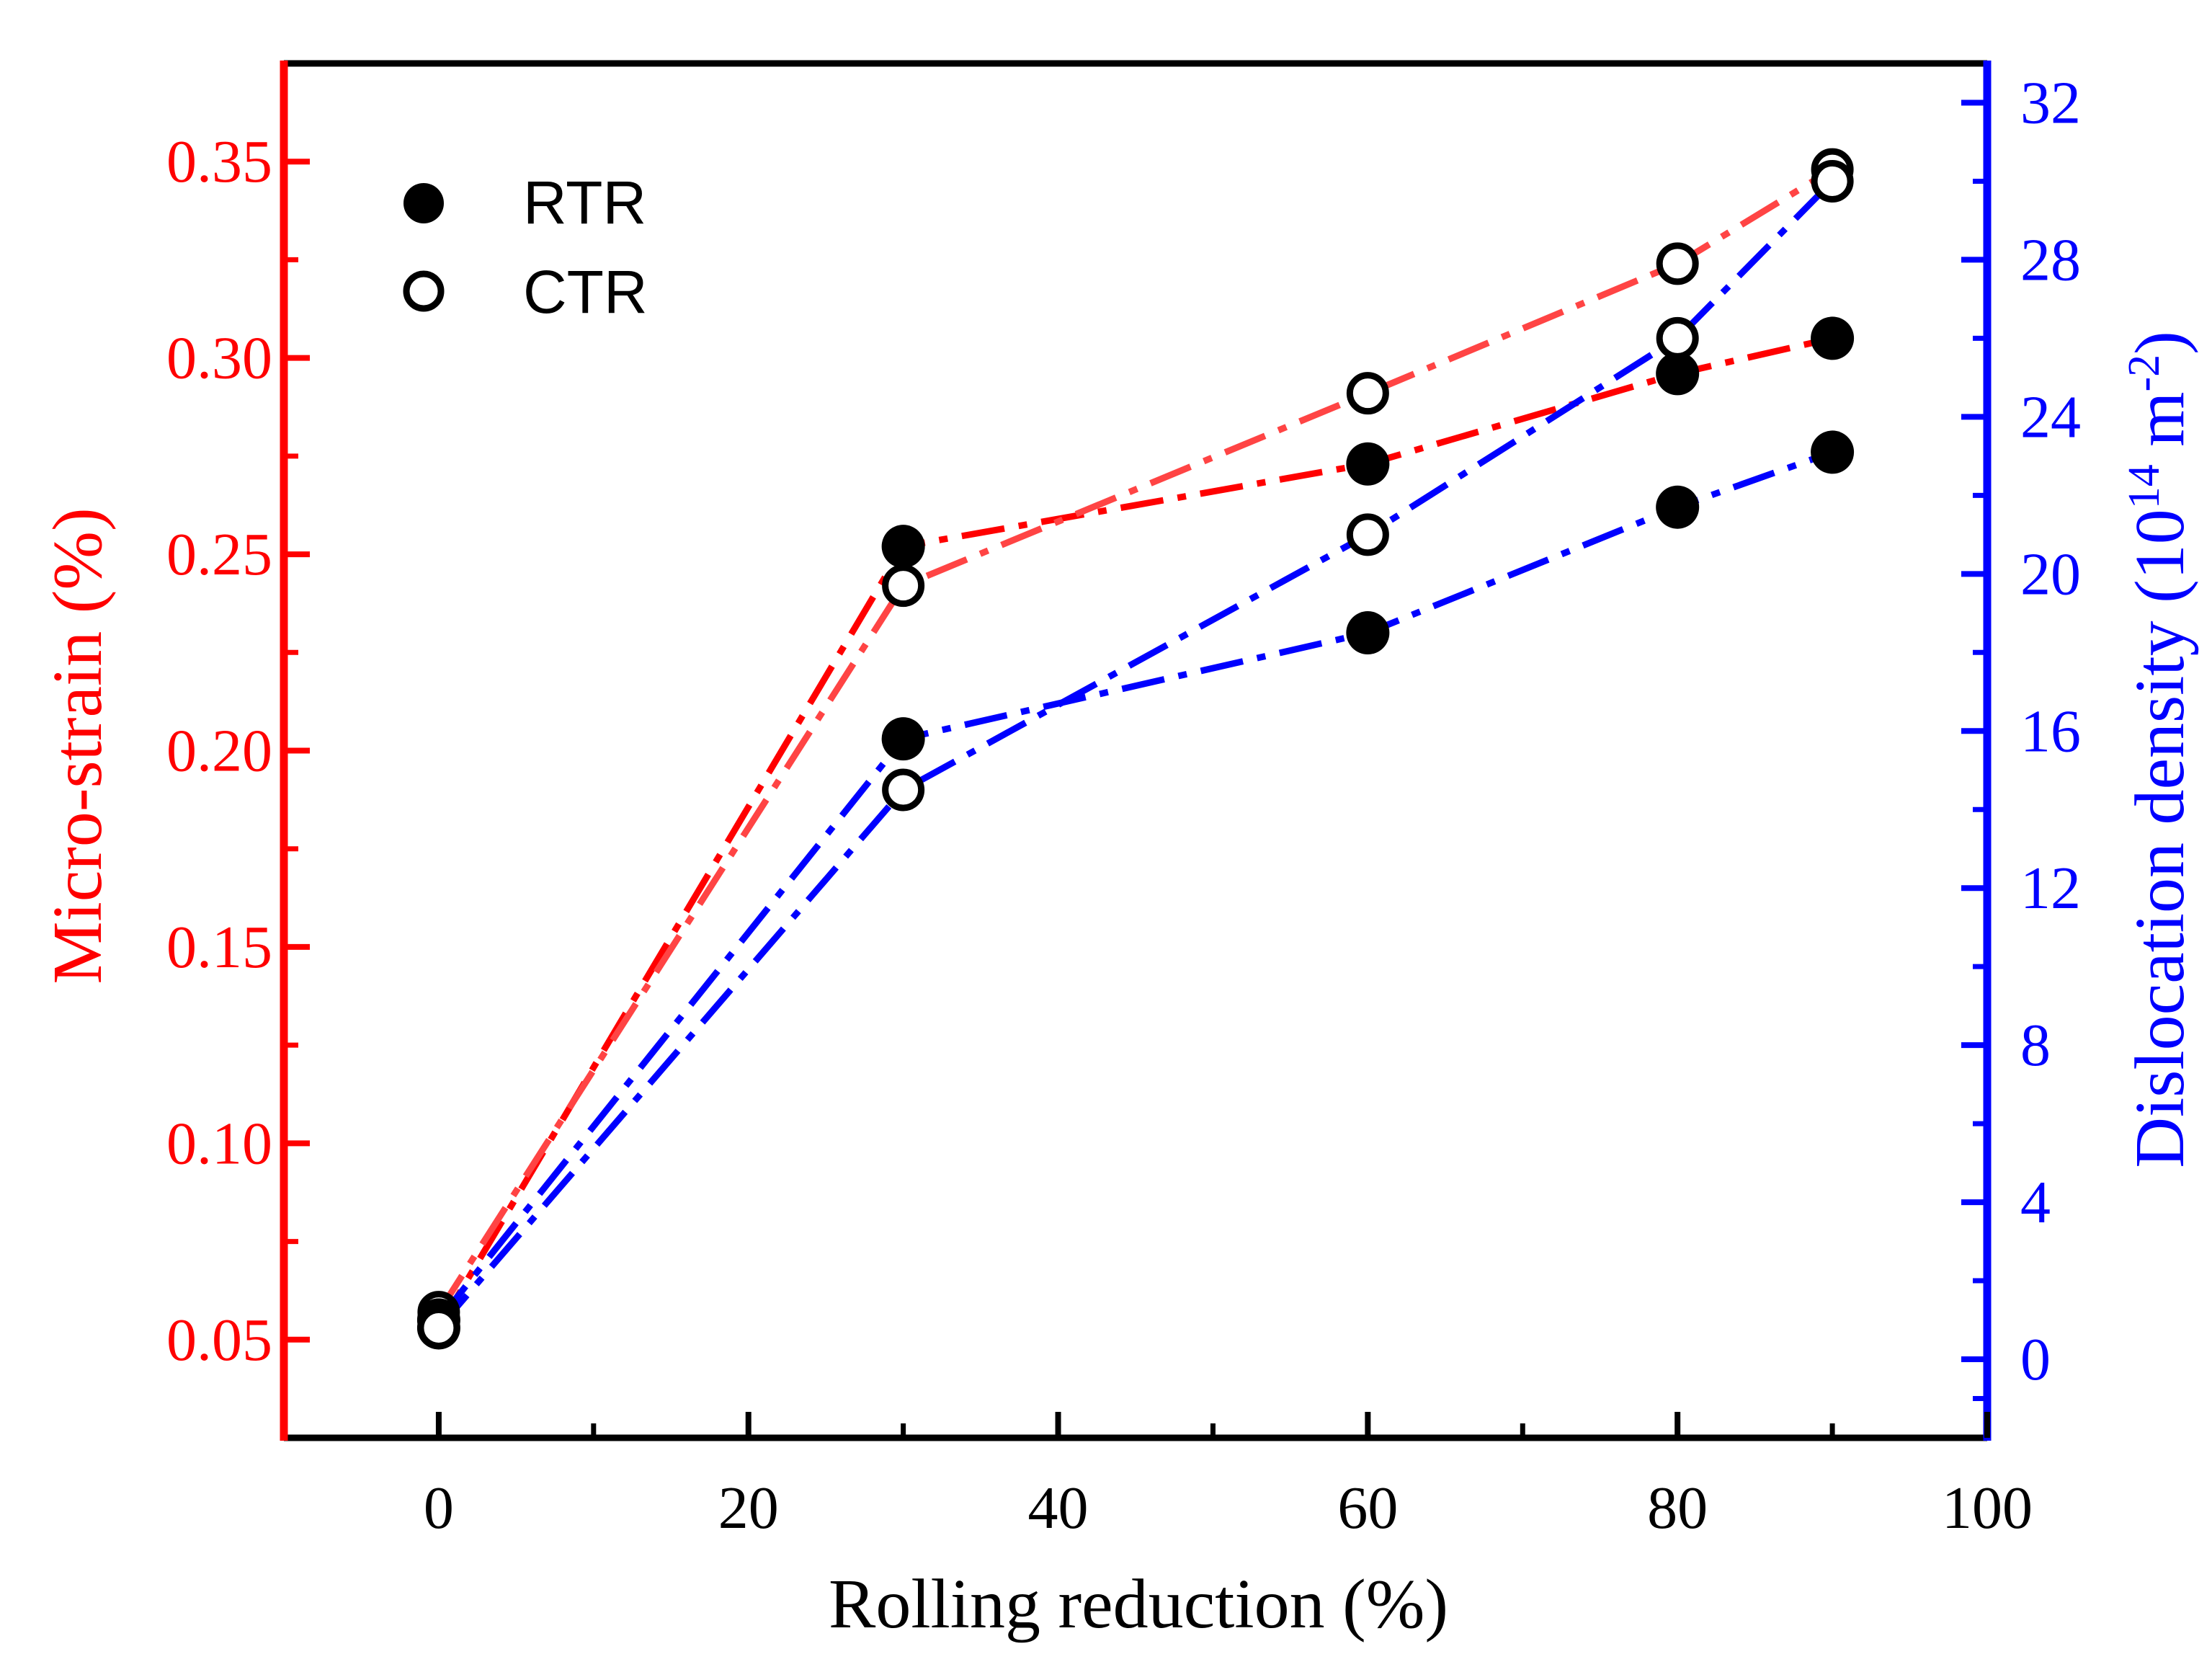 The image size is (2212, 1667). I want to click on y-left-tick-label: 0.35, so click(219, 161).